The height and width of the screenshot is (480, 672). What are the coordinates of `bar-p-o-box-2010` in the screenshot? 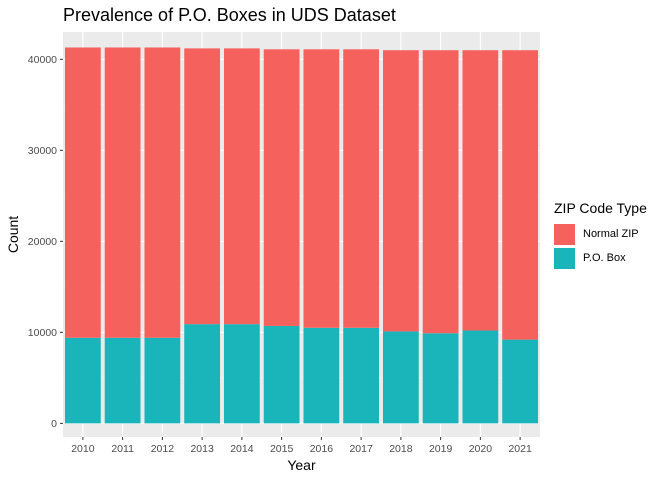 It's located at (82, 380).